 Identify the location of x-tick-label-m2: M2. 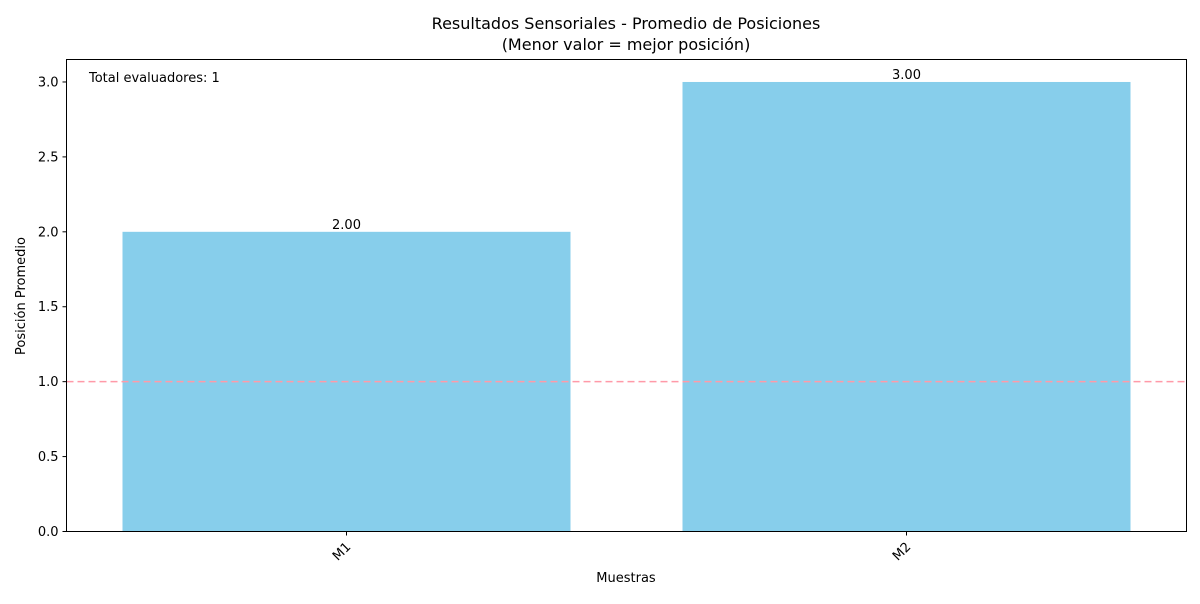
(902, 552).